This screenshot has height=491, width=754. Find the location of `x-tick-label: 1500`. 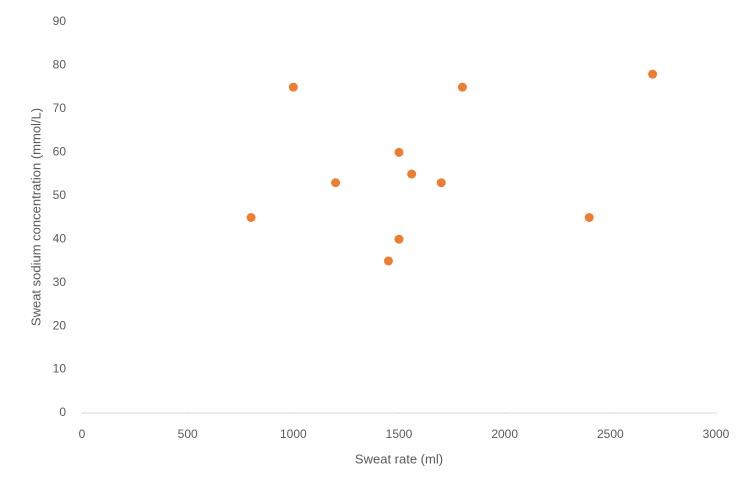

x-tick-label: 1500 is located at coordinates (399, 434).